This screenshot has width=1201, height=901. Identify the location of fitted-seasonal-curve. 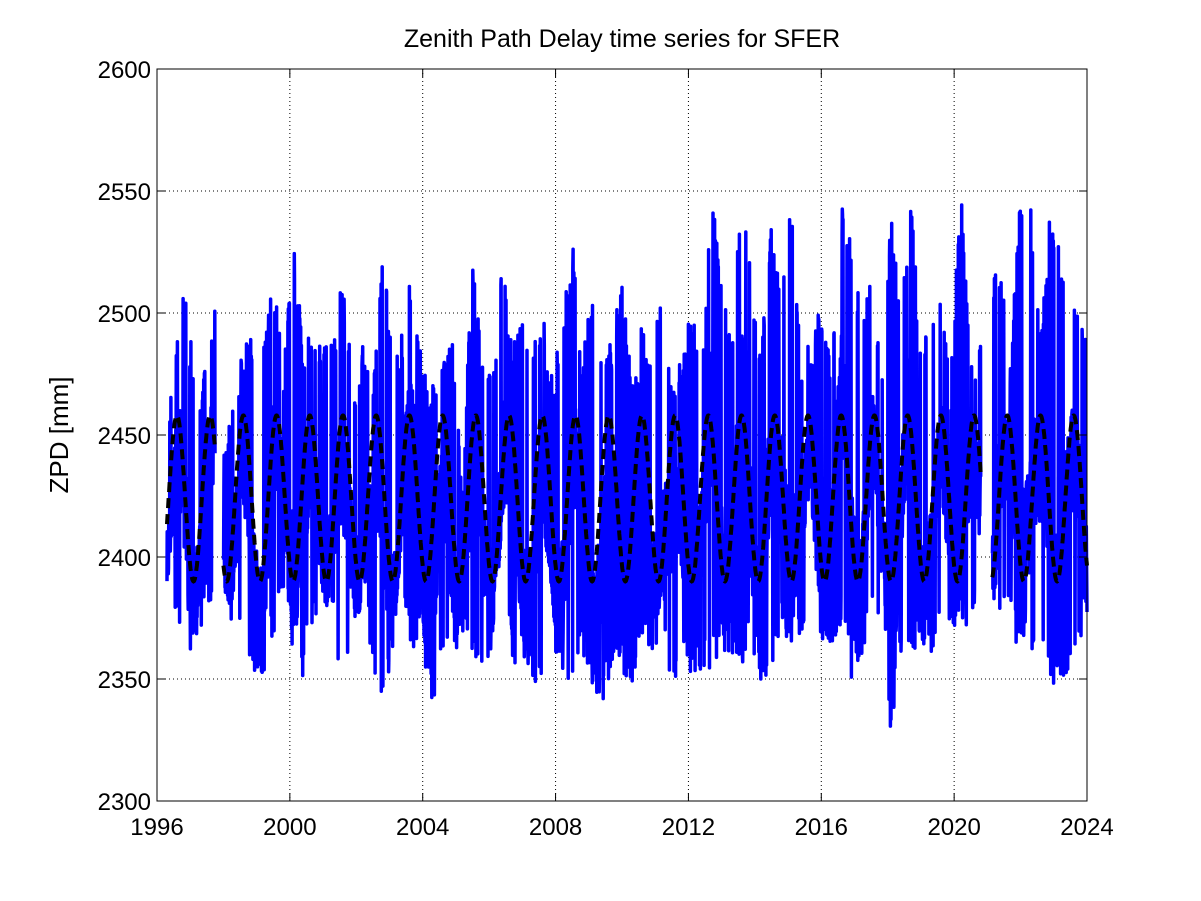
(627, 498).